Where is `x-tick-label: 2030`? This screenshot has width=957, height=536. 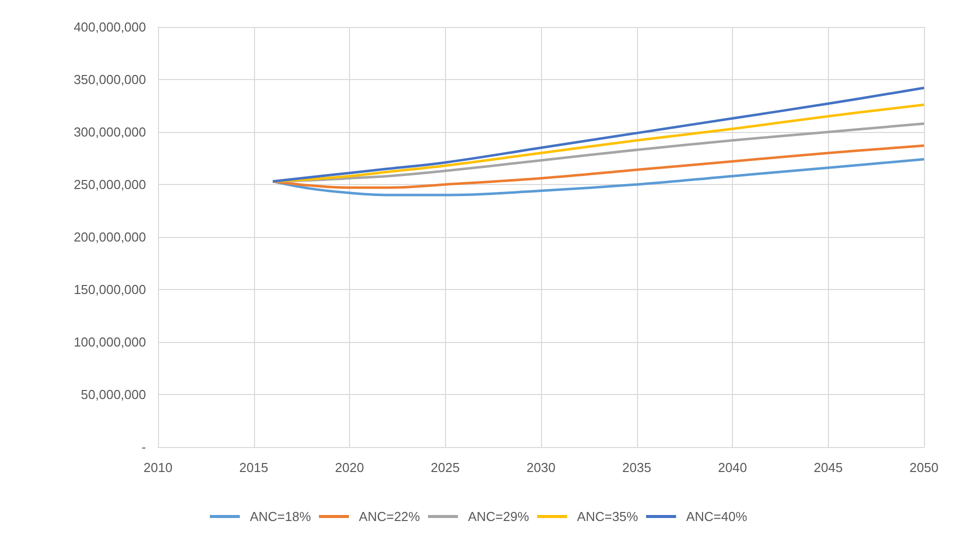
x-tick-label: 2030 is located at coordinates (541, 467).